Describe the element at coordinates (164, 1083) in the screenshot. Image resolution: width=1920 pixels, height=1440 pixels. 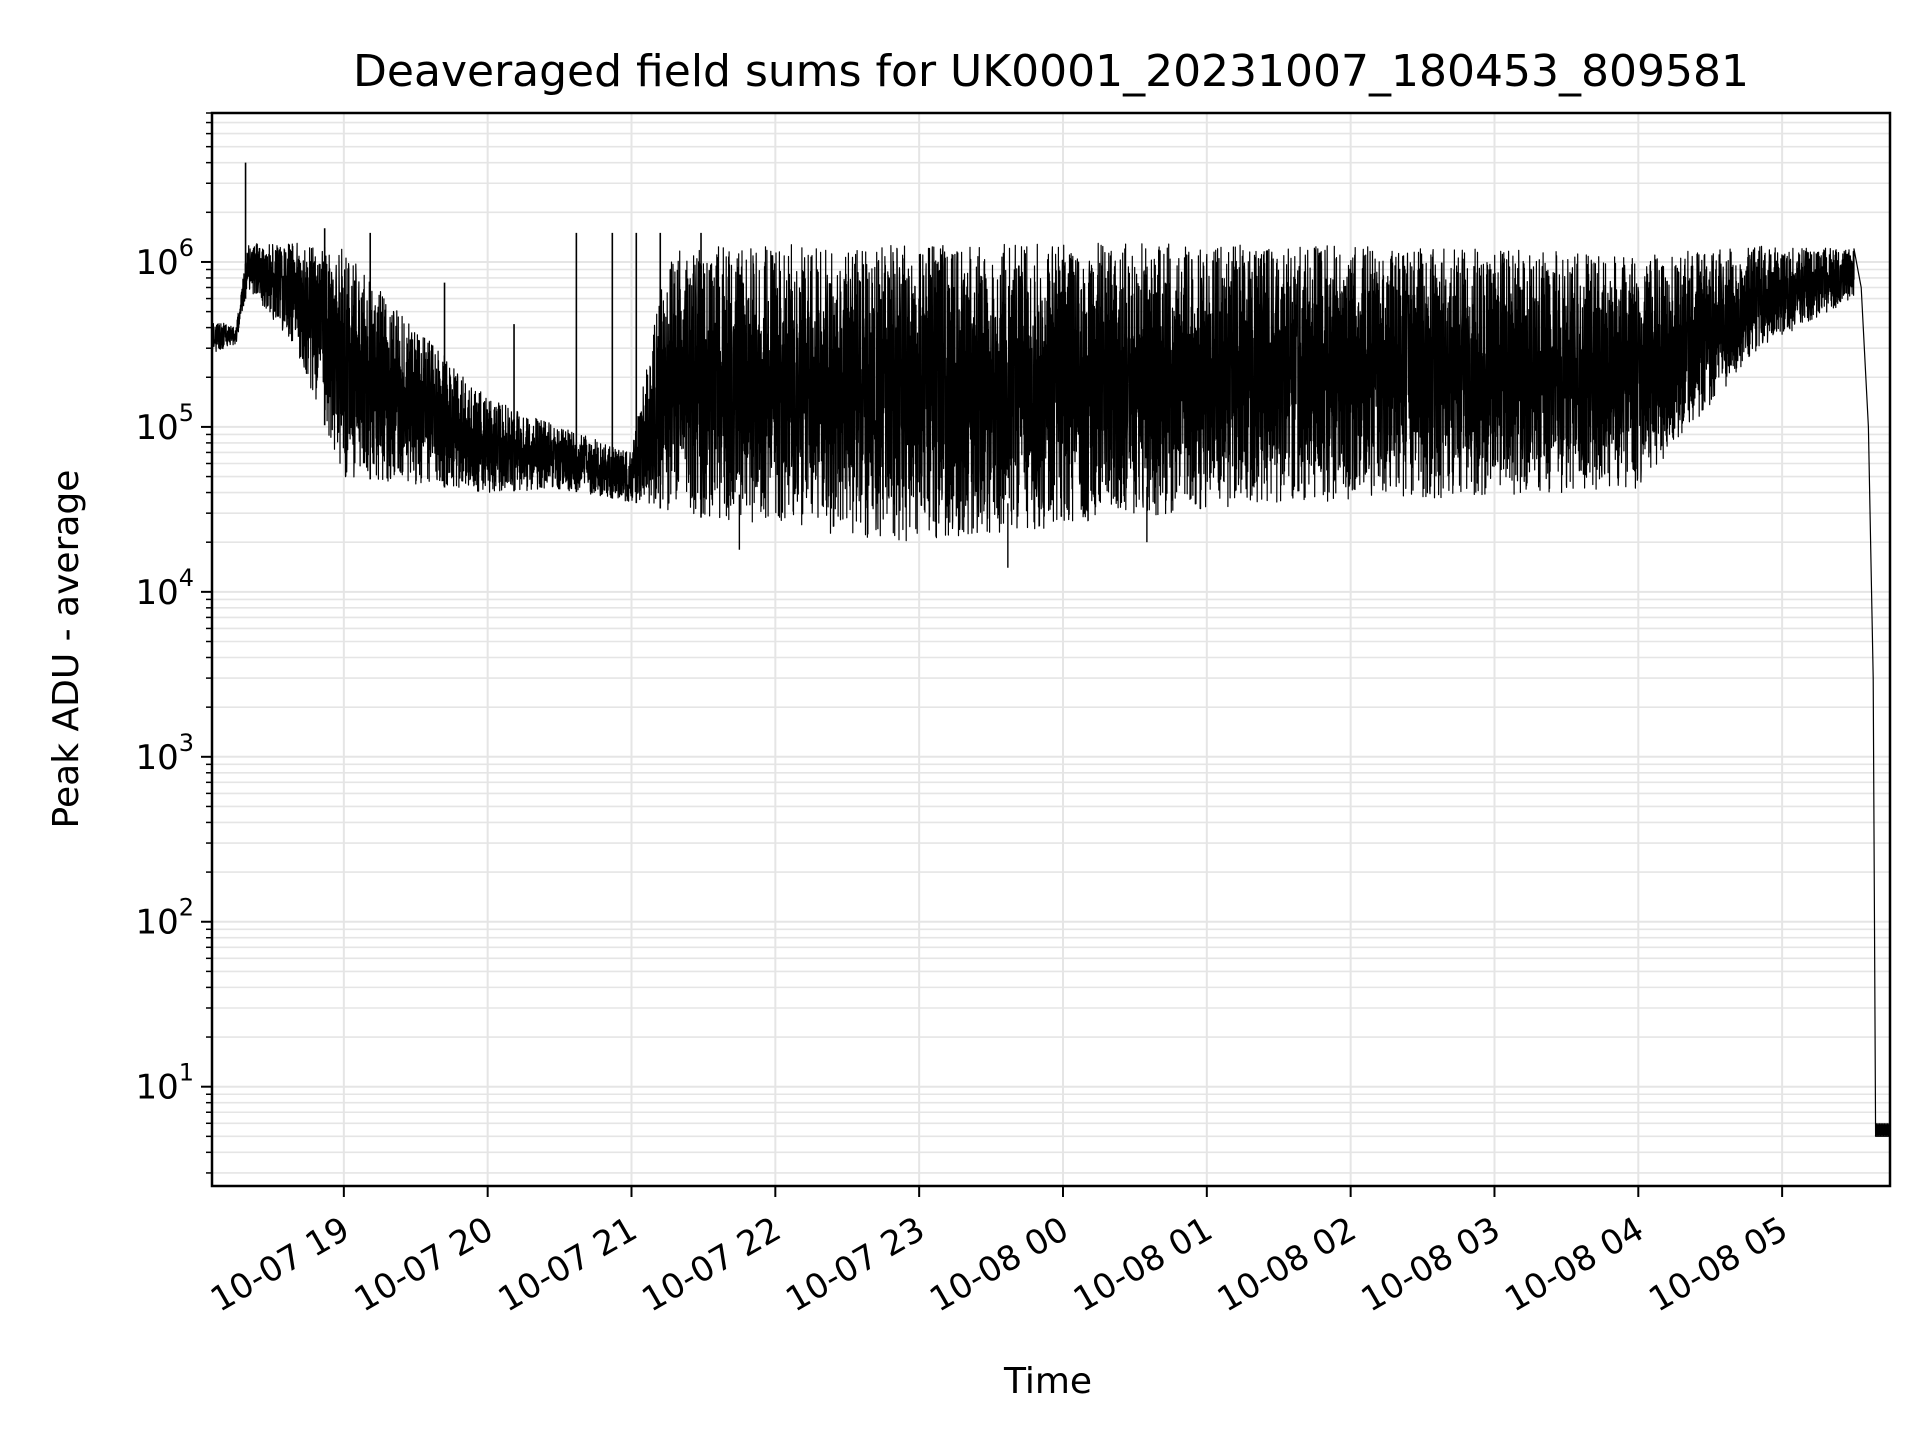
I see `y-tick-label: 10¹` at that location.